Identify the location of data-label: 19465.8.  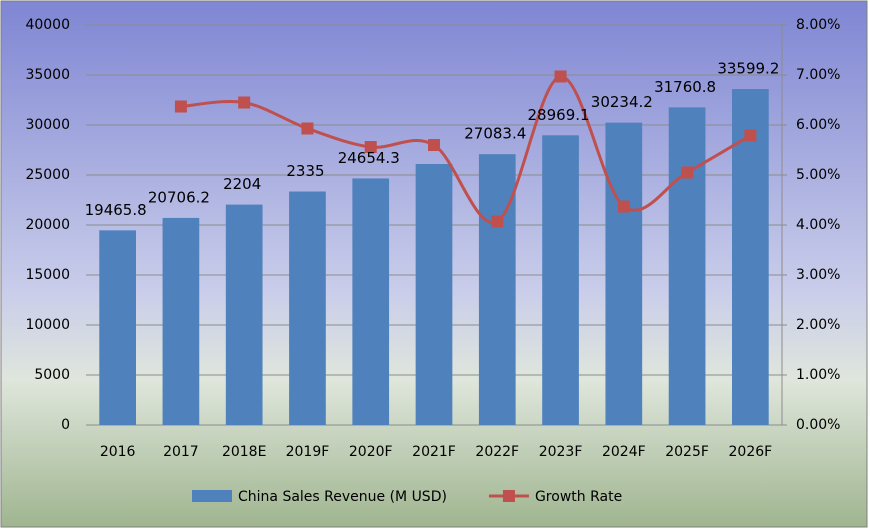
(116, 210).